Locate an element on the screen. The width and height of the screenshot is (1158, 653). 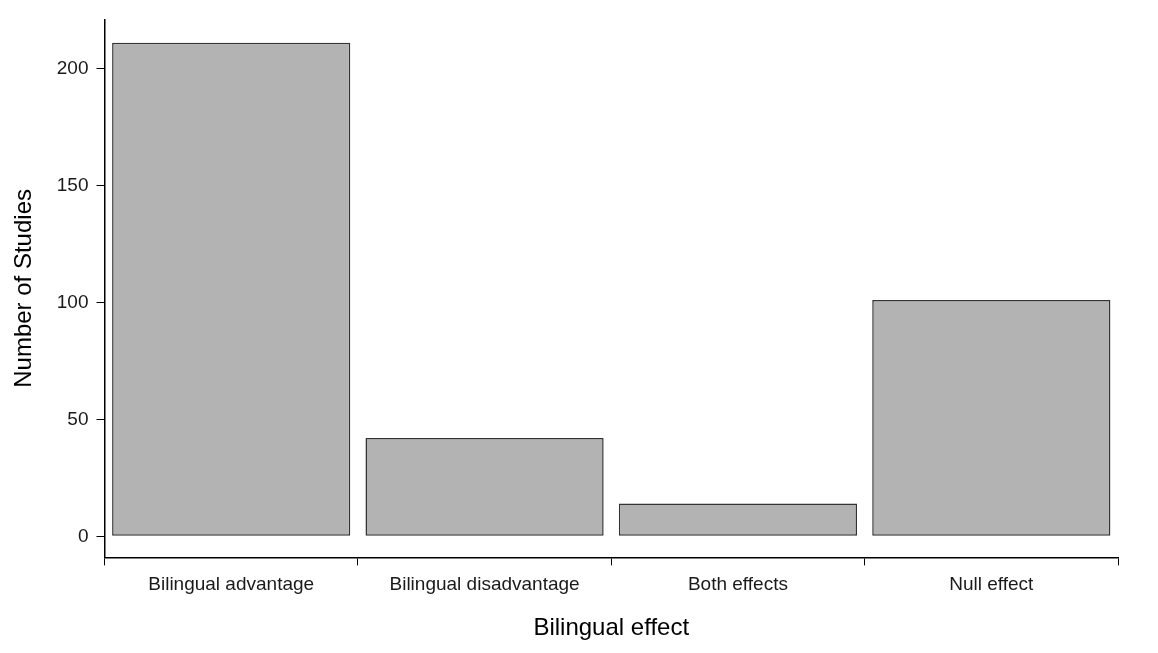
y-tick-label: 100 is located at coordinates (72, 301).